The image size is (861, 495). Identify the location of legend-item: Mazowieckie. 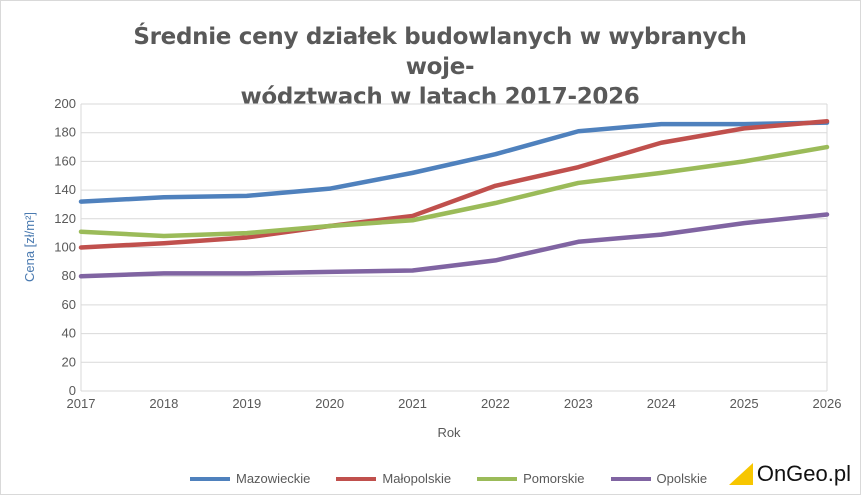
(250, 478).